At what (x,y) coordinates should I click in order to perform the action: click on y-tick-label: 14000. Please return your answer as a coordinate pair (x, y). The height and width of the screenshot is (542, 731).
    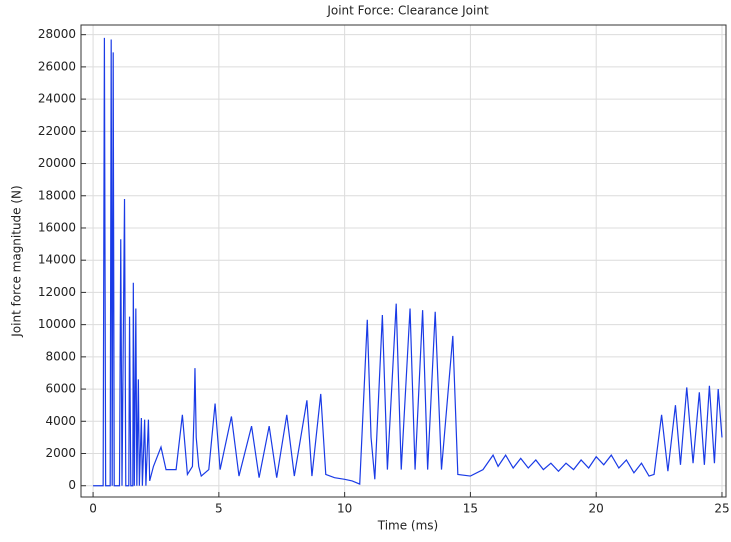
    Looking at the image, I should click on (57, 260).